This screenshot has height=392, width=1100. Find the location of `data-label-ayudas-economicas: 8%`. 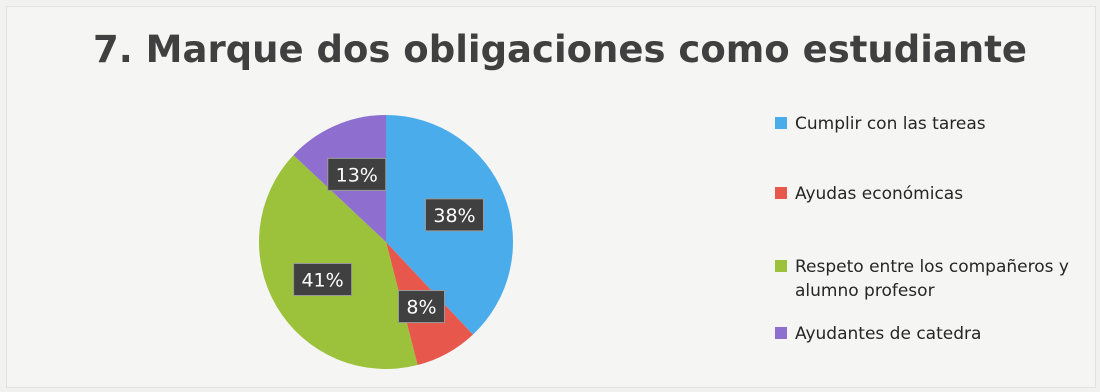

data-label-ayudas-economicas: 8% is located at coordinates (421, 307).